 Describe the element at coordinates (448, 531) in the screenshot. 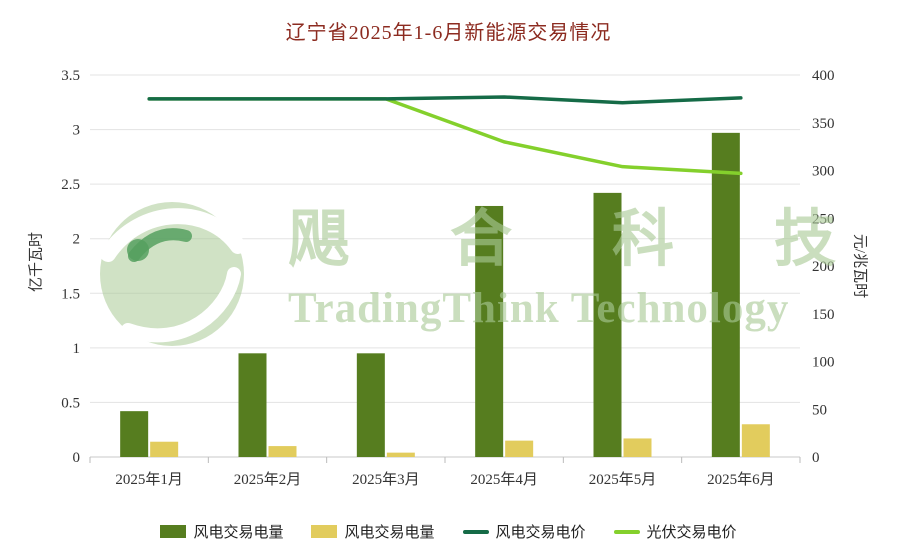

I see `legend: 风电交易电量 风电交易电量 风电交易电价 光伏交易电价` at that location.